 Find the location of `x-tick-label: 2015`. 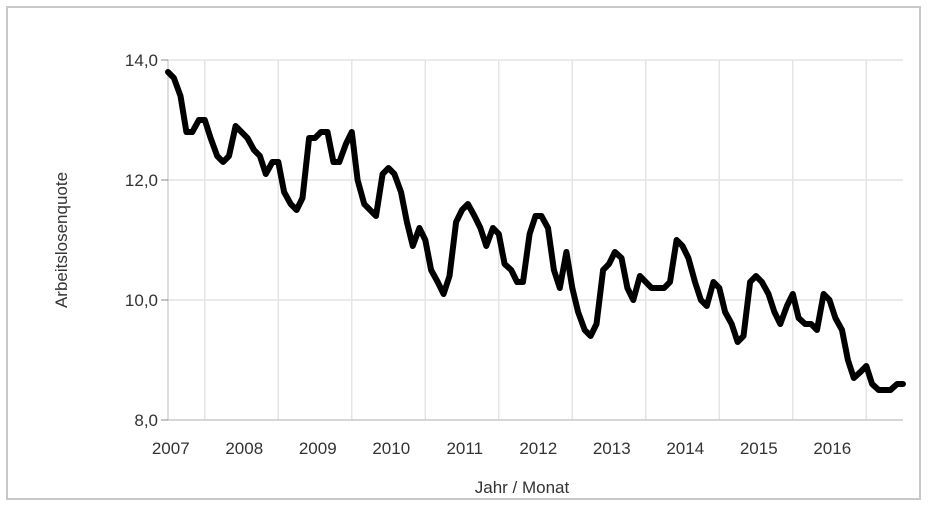

x-tick-label: 2015 is located at coordinates (759, 448).